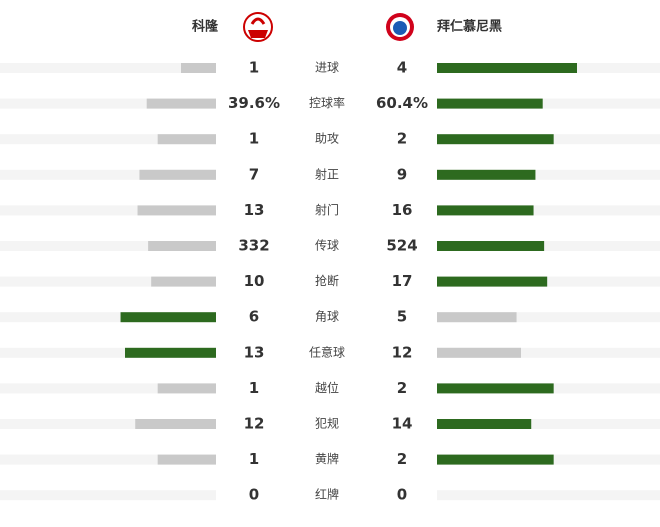 Image resolution: width=660 pixels, height=527 pixels. Describe the element at coordinates (400, 27) in the screenshot. I see `away-logo` at that location.